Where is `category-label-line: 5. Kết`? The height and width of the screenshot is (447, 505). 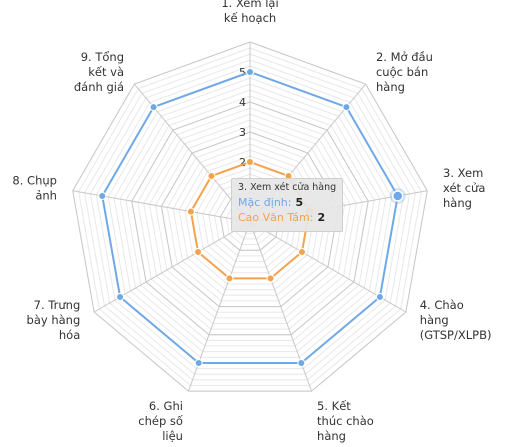
category-label-line: 5. Kết is located at coordinates (334, 406).